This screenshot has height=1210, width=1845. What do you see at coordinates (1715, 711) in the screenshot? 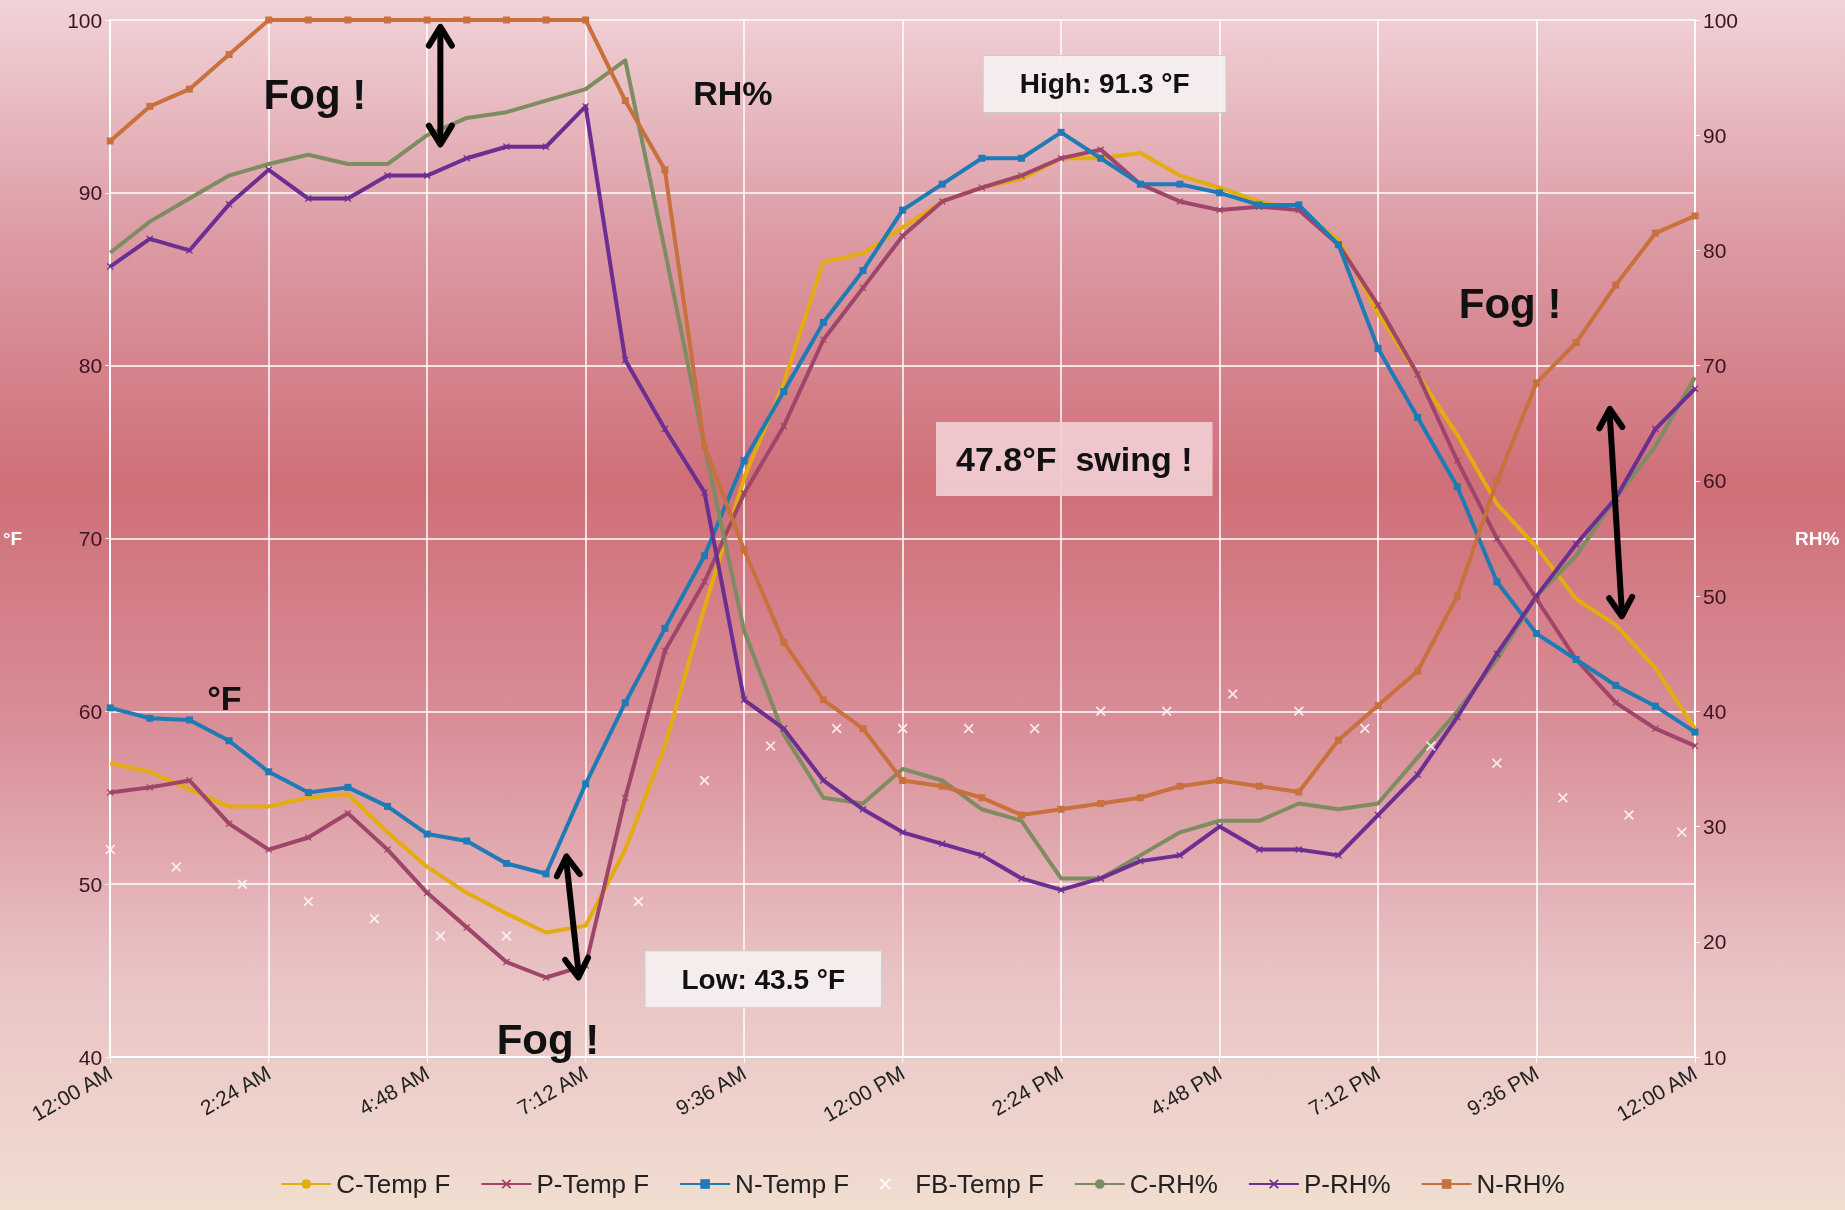
I see `y2-tick-label: 40` at bounding box center [1715, 711].